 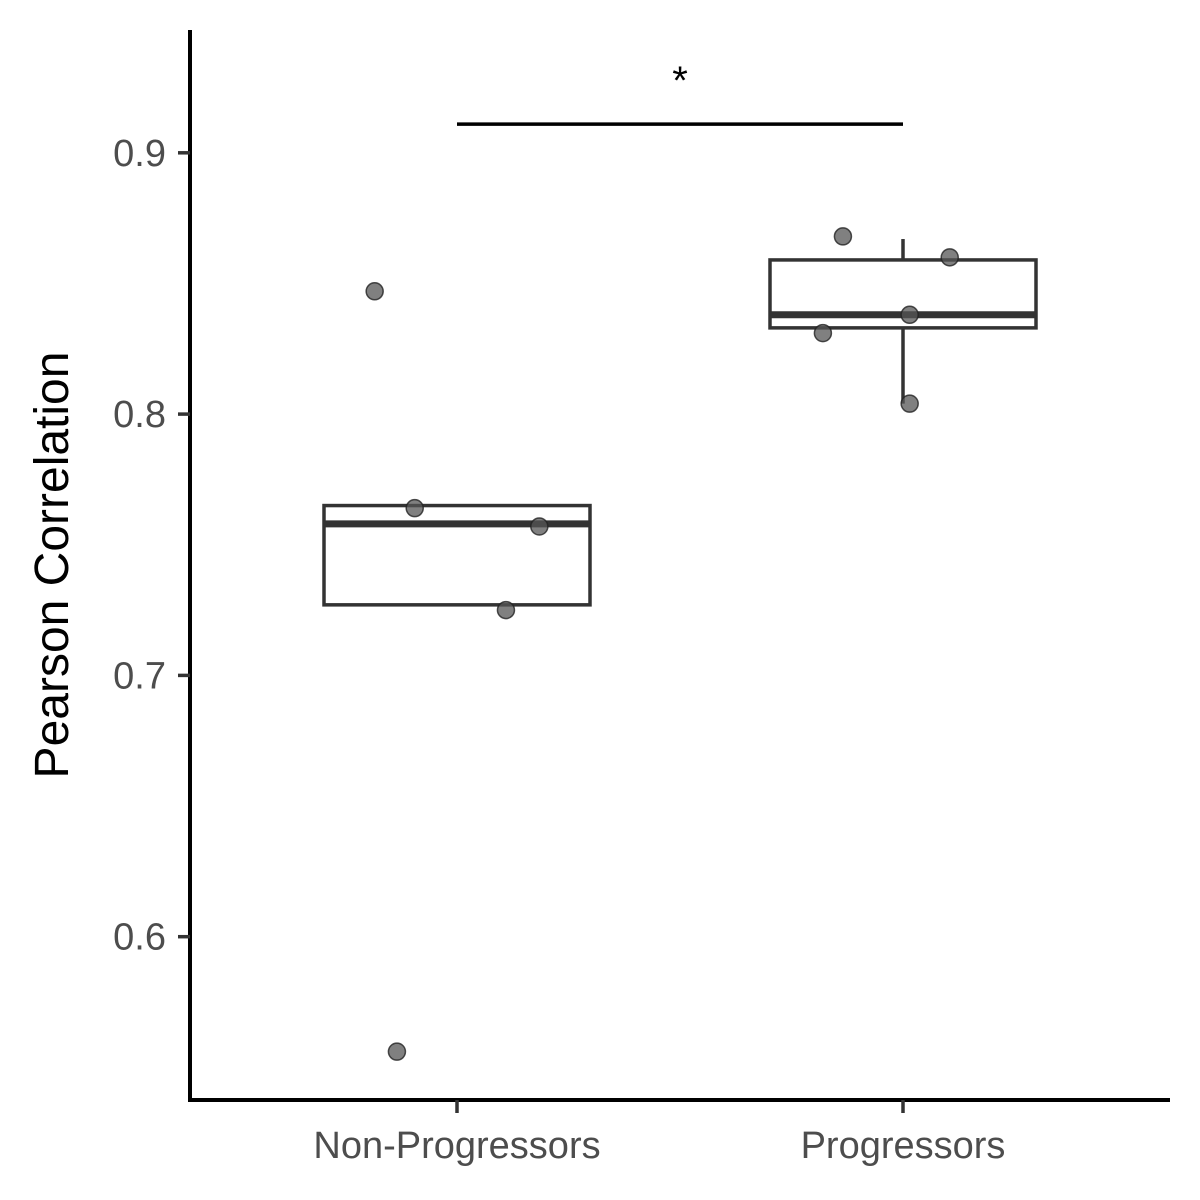 What do you see at coordinates (903, 1146) in the screenshot?
I see `x-tick-label-progressors: Progressors` at bounding box center [903, 1146].